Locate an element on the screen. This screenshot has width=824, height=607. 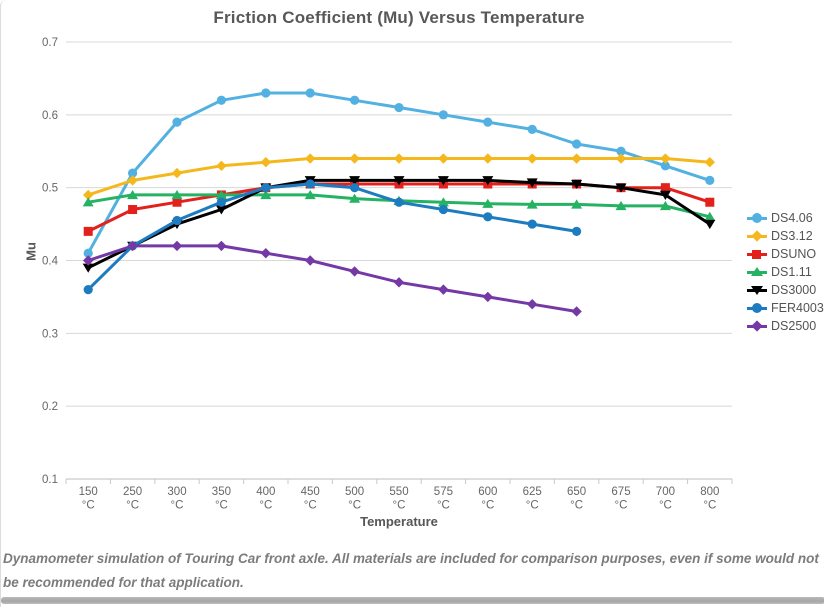
y-tick-label: 0.2 is located at coordinates (50, 407).